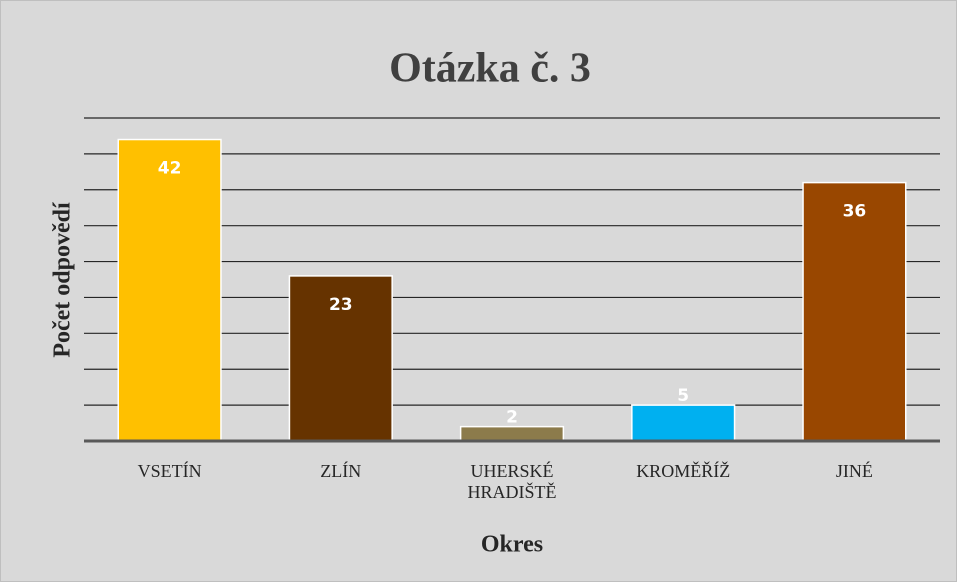  Describe the element at coordinates (341, 305) in the screenshot. I see `data-label: 23` at that location.